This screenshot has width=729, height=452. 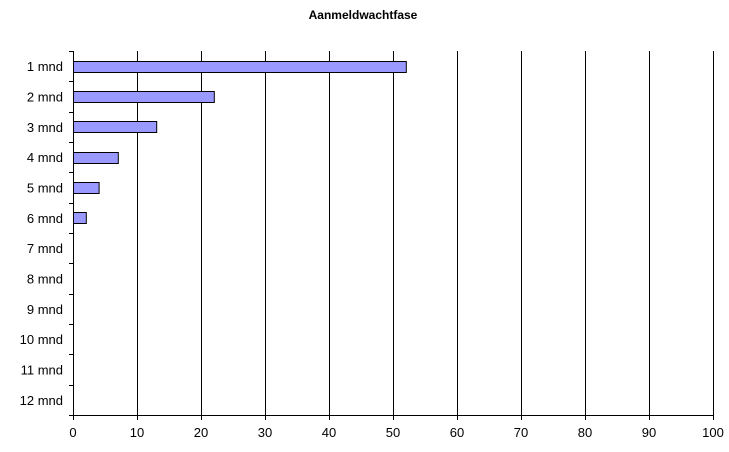 I want to click on x-tick-label: 80, so click(x=585, y=432).